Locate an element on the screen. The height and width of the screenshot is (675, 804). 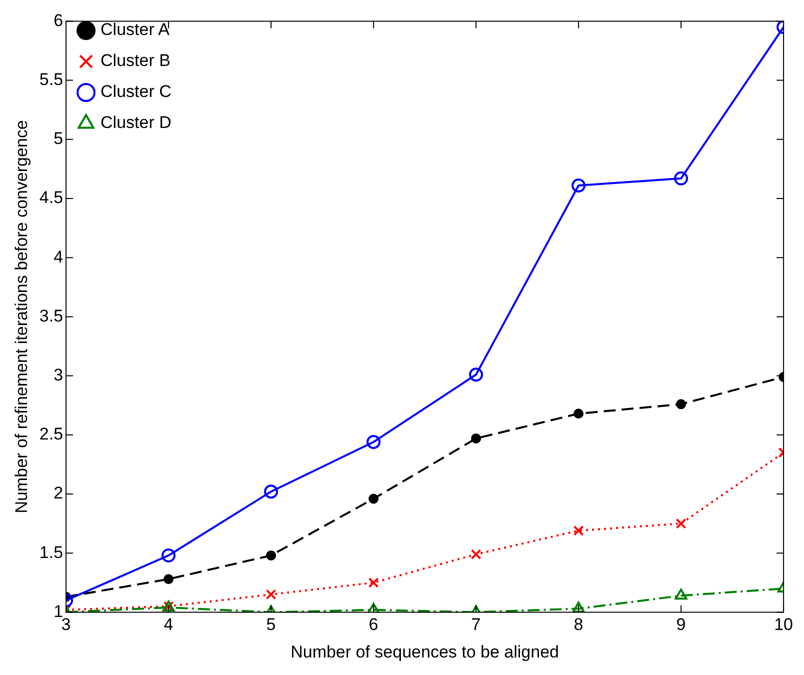
y-axis-title: Number of refinement iterations before convergence is located at coordinates (21, 317).